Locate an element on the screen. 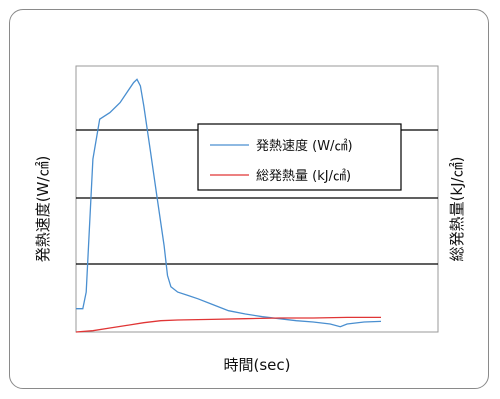 The height and width of the screenshot is (399, 500). legend-label-heat-rate: 発熱速度 (W/㎠) is located at coordinates (304, 146).